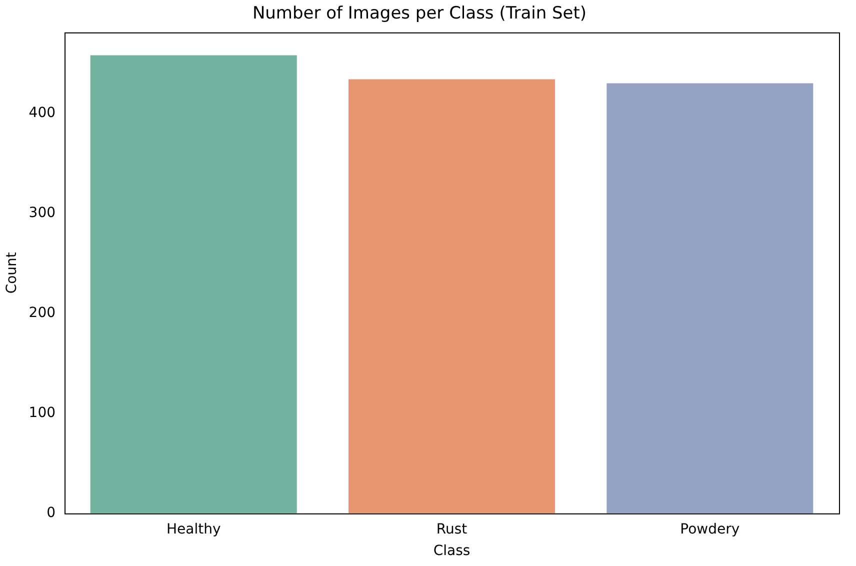 Image resolution: width=856 pixels, height=566 pixels. Describe the element at coordinates (193, 529) in the screenshot. I see `x-tick-label: Healthy` at that location.